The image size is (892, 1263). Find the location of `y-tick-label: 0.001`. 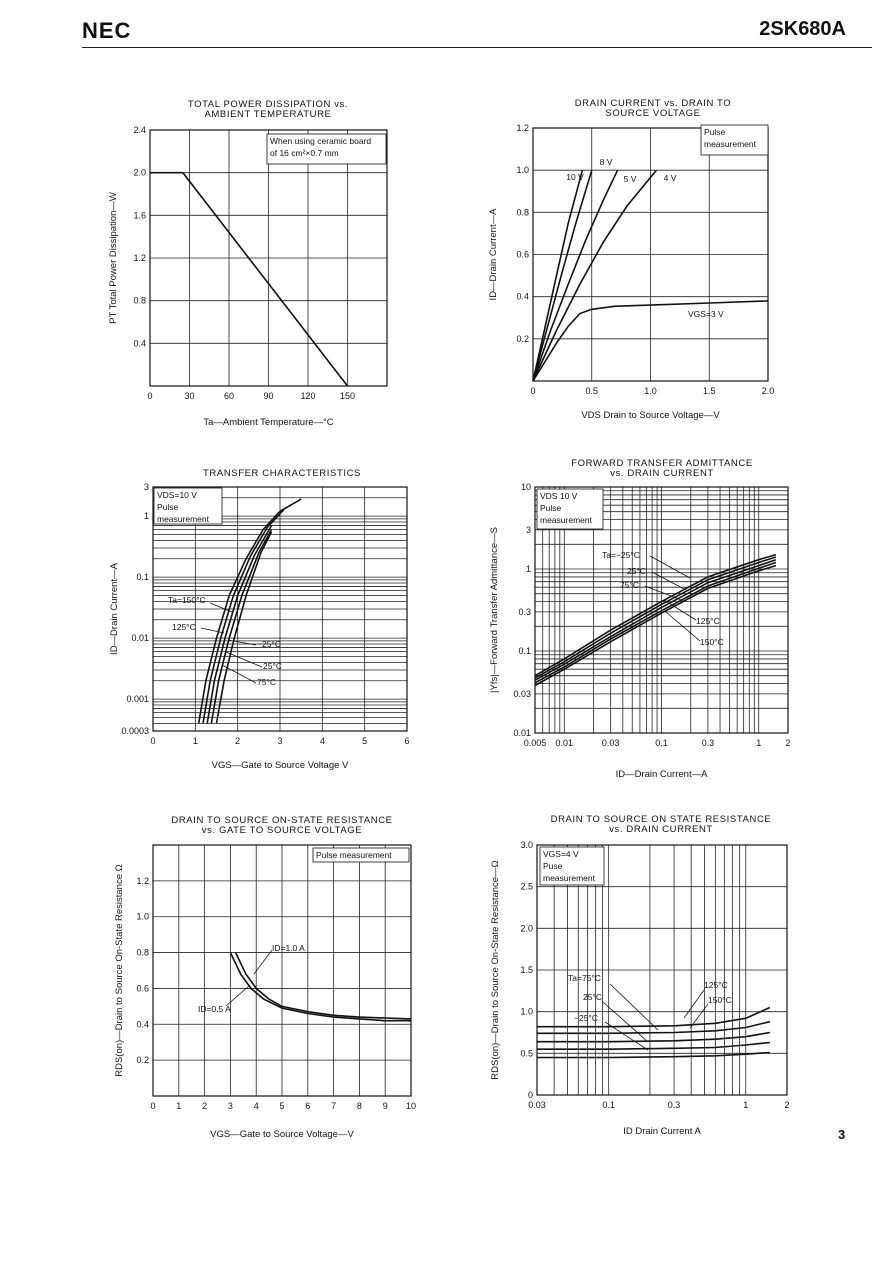

y-tick-label: 0.001 is located at coordinates (137, 699).